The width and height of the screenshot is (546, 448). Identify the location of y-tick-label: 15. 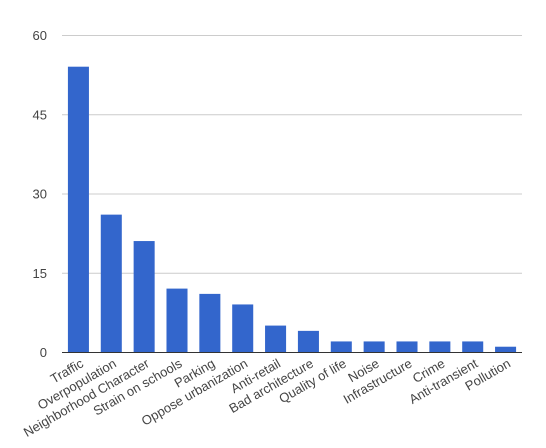
(40, 273).